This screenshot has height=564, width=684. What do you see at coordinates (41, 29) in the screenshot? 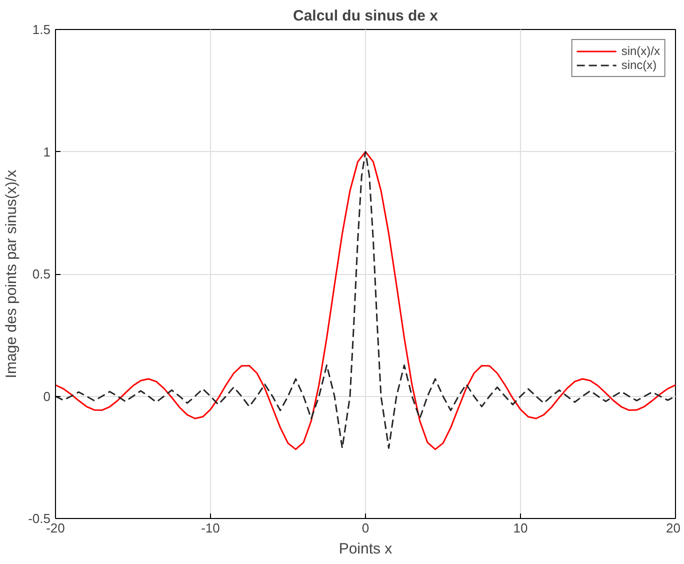
I see `y-tick-label: 1.5` at bounding box center [41, 29].